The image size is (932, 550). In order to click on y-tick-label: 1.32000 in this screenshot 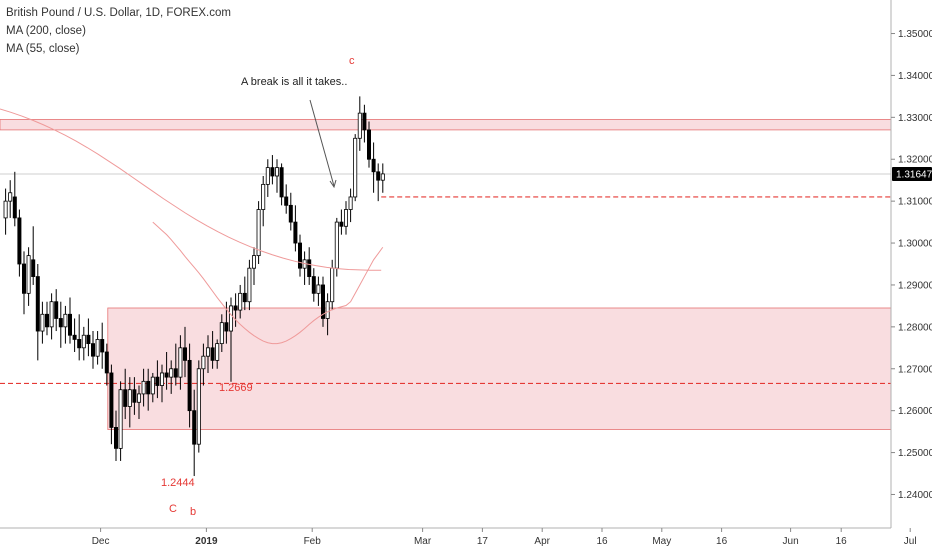, I will do `click(915, 160)`.